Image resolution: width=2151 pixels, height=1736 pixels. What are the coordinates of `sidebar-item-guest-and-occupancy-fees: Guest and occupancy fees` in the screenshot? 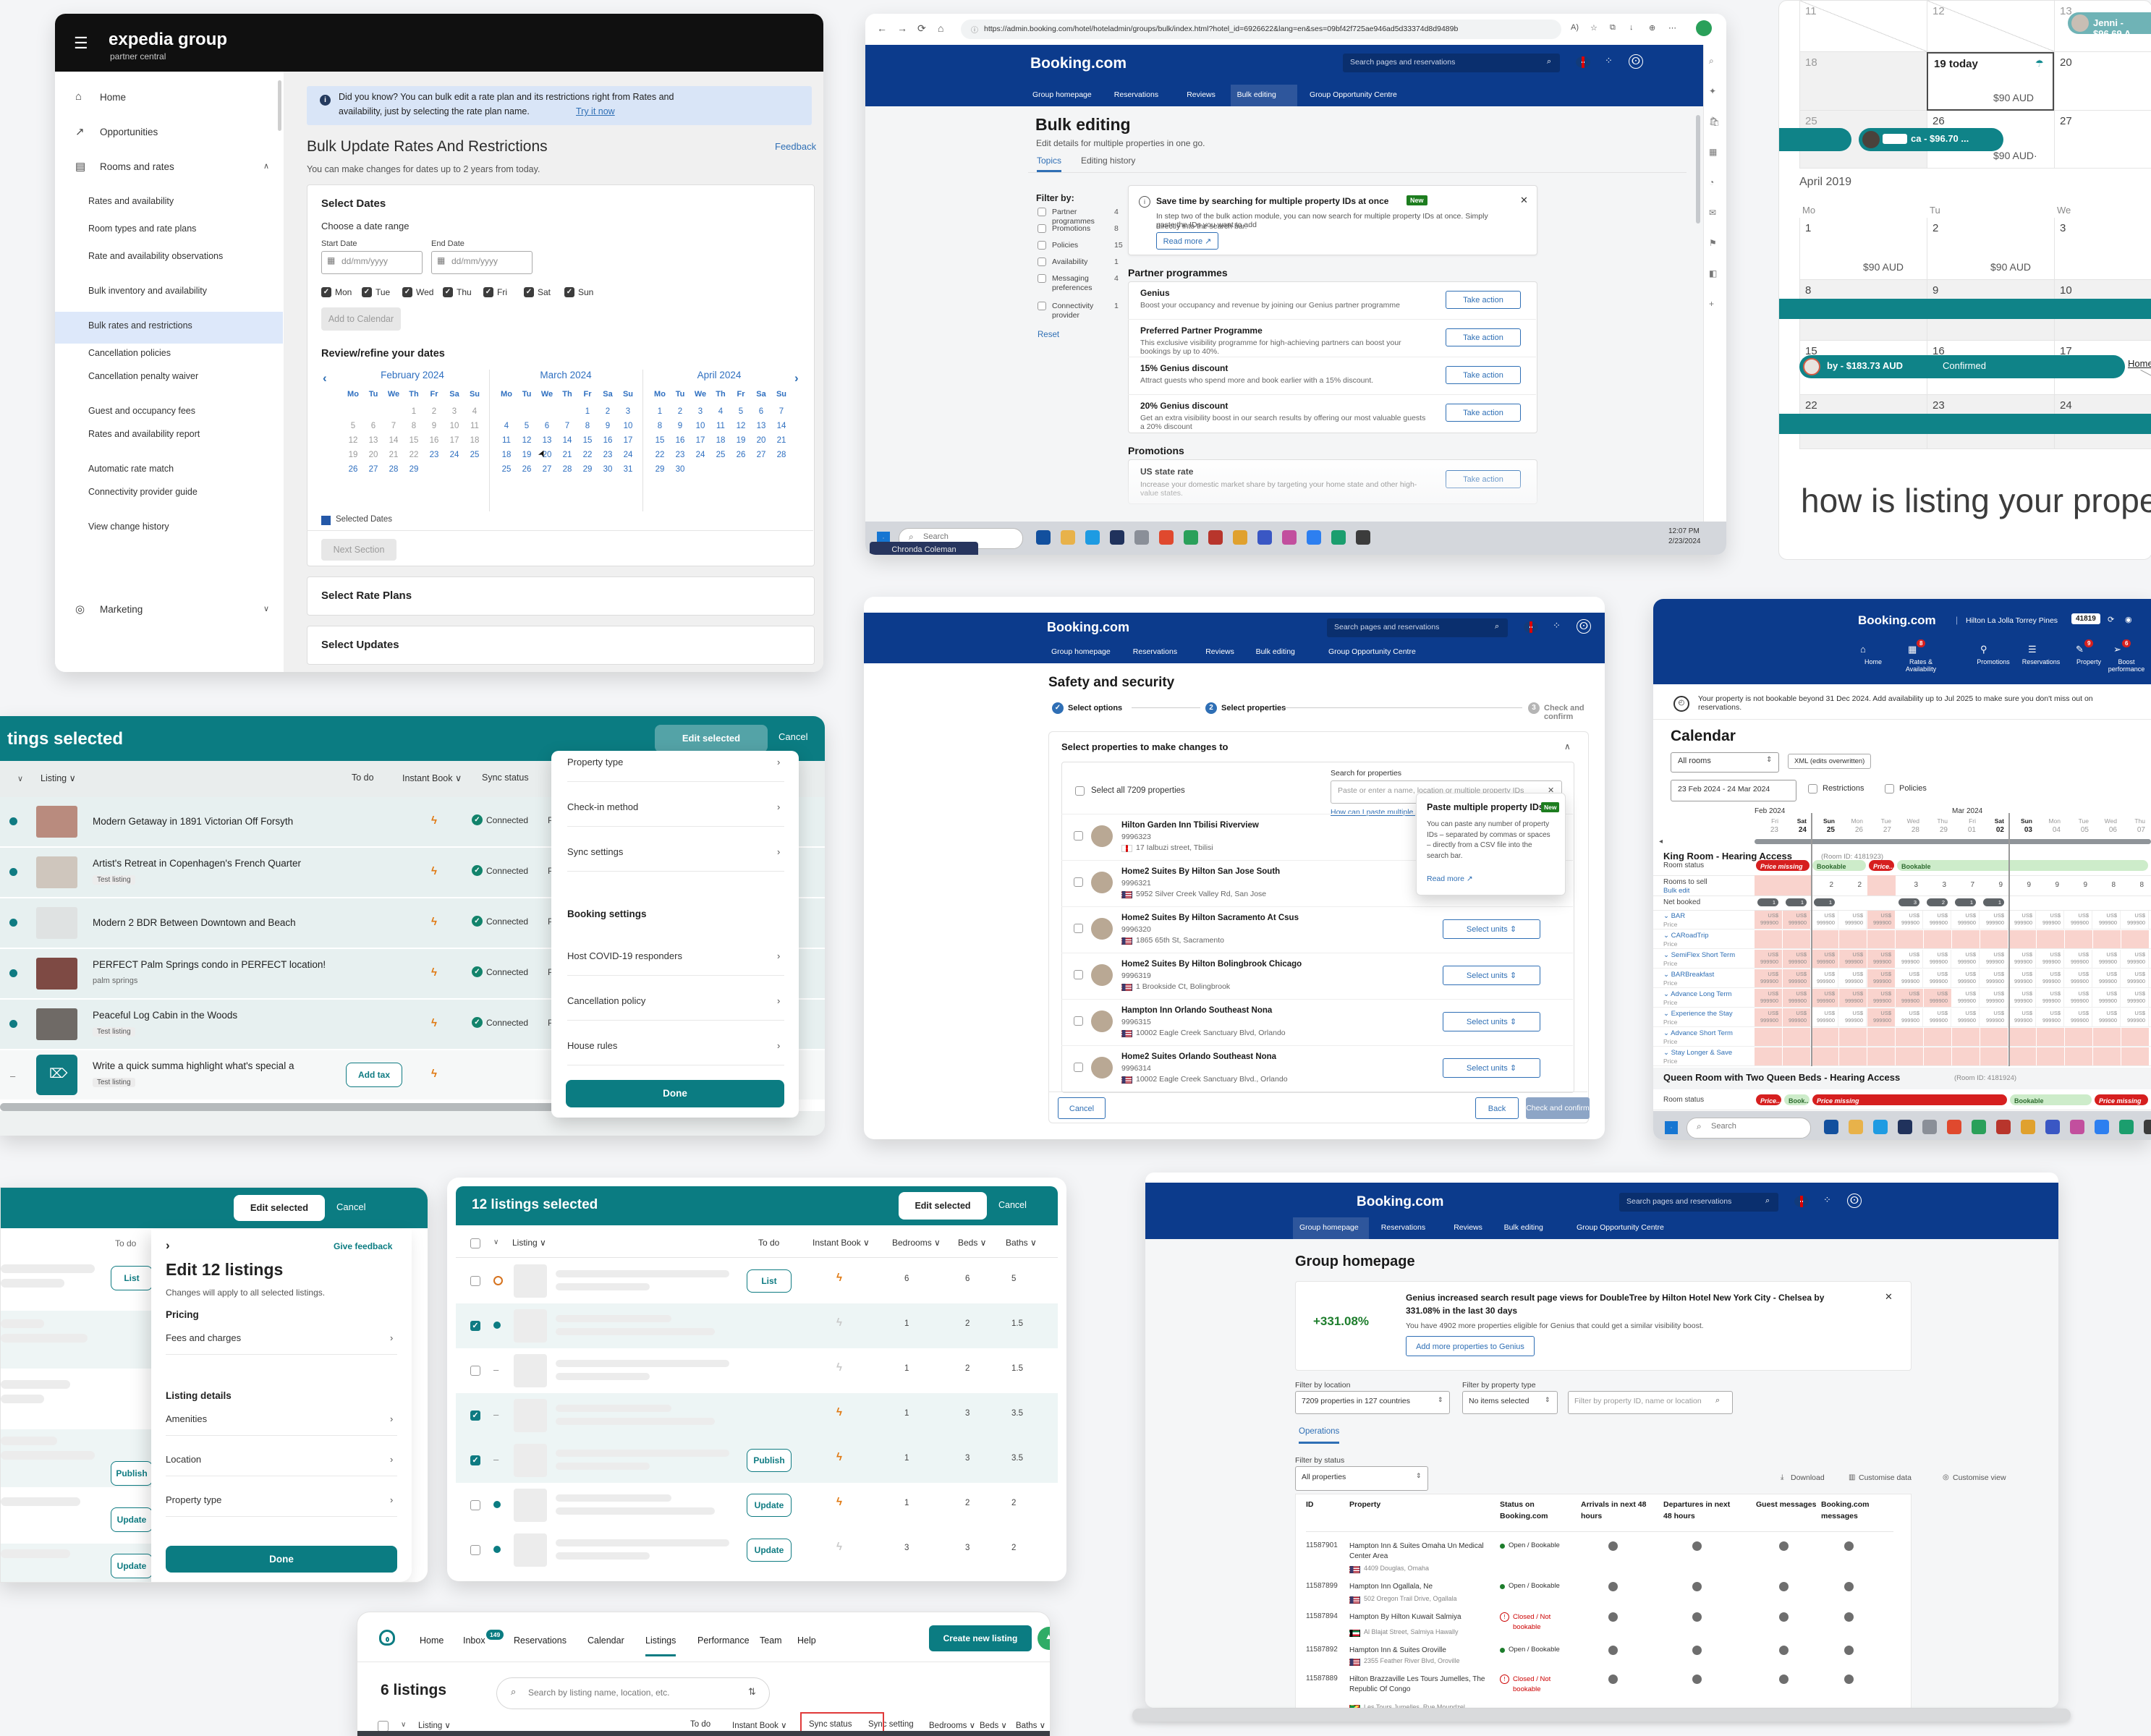 It's located at (142, 411).